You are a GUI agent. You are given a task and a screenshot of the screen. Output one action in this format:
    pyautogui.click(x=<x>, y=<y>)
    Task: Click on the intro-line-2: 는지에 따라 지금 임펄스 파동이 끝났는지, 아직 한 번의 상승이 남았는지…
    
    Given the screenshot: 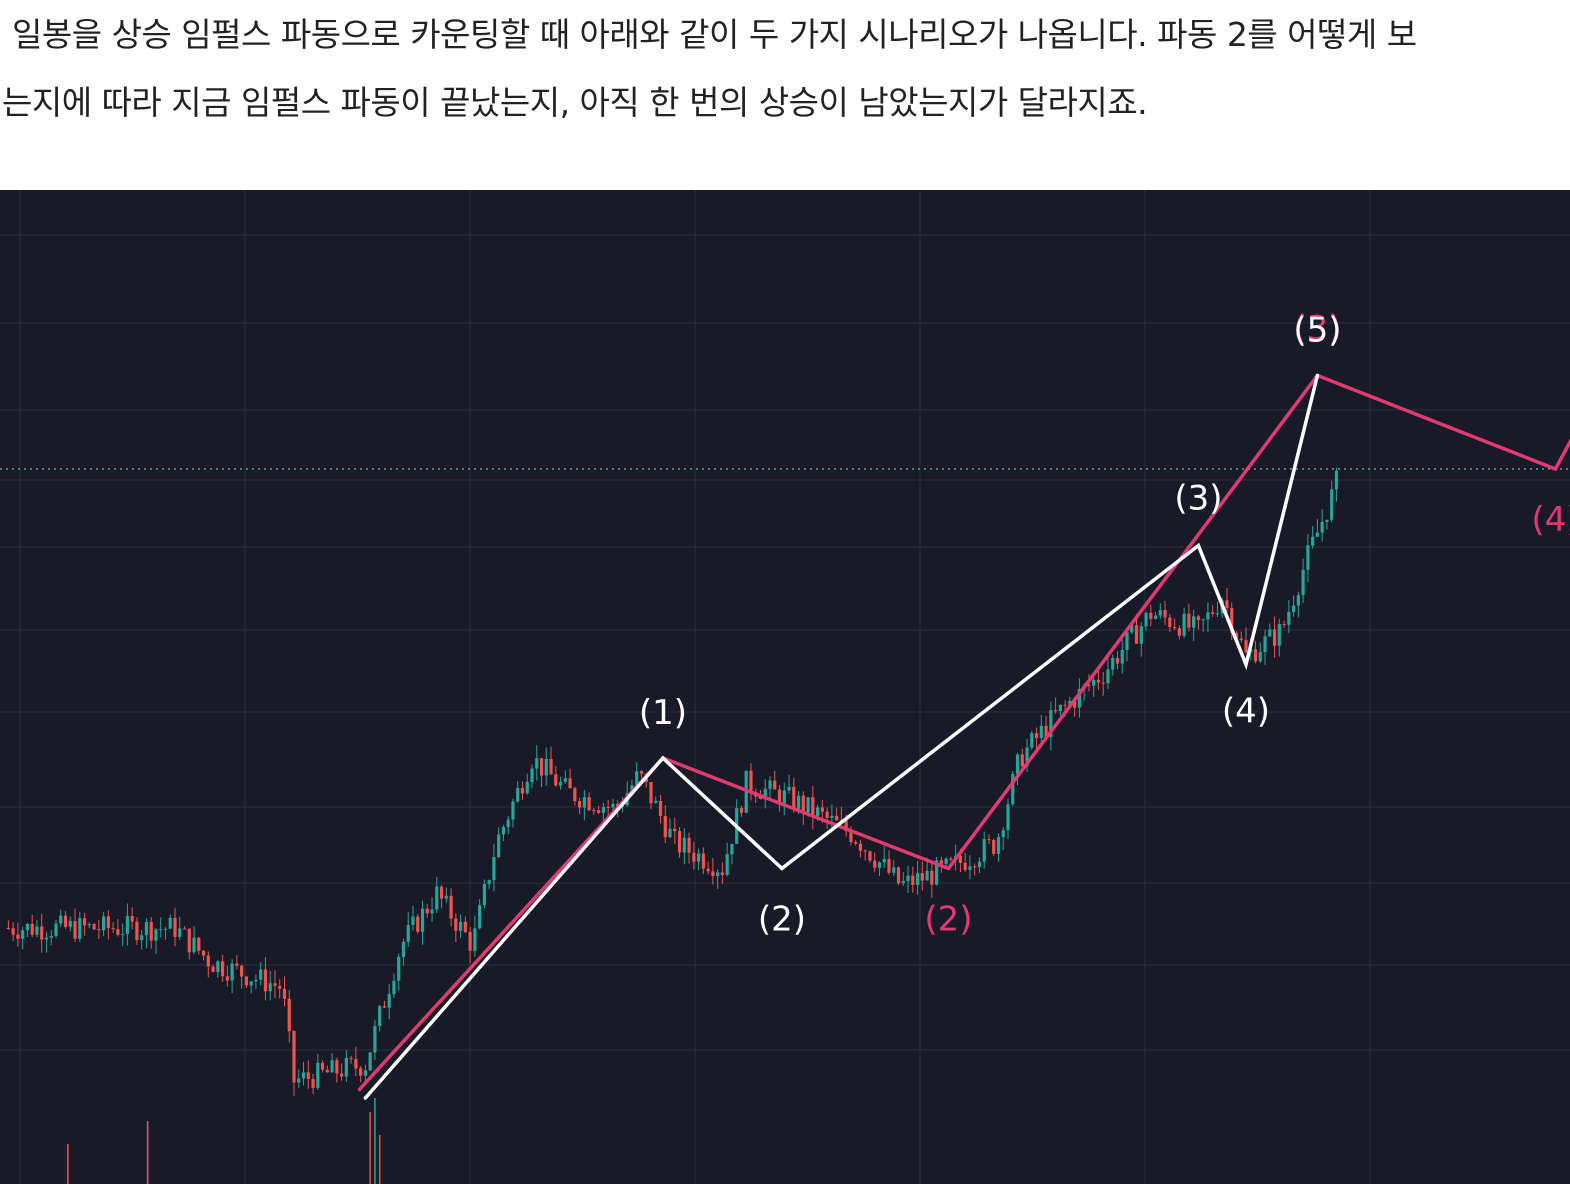 What is the action you would take?
    pyautogui.click(x=575, y=102)
    